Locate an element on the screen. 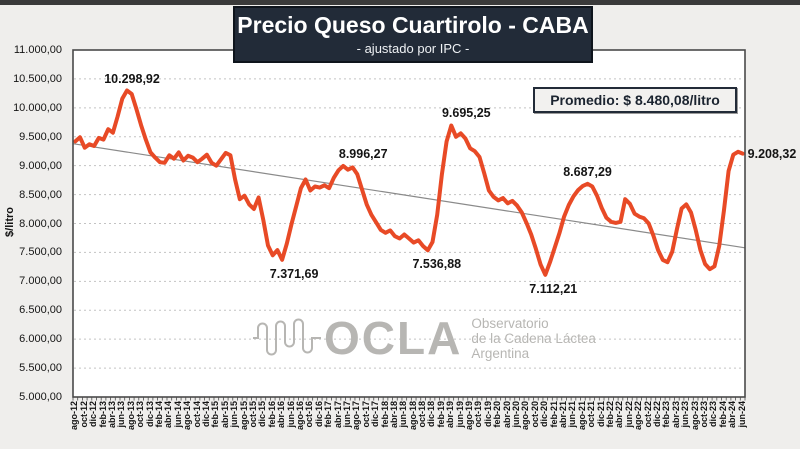 This screenshot has width=800, height=449. average-callout-text: Promedio: $ 8.480,08/litro is located at coordinates (635, 100).